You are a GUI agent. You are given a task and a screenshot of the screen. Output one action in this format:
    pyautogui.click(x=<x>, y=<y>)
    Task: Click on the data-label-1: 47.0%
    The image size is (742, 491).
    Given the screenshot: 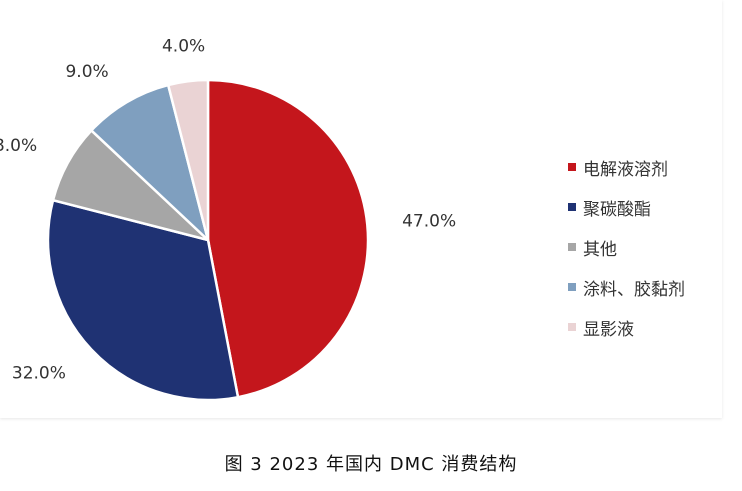 What is the action you would take?
    pyautogui.click(x=429, y=222)
    